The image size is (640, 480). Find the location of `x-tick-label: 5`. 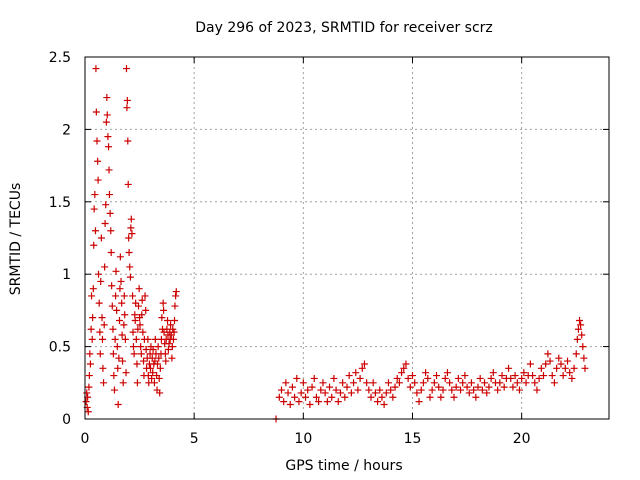

x-tick-label: 5 is located at coordinates (194, 439).